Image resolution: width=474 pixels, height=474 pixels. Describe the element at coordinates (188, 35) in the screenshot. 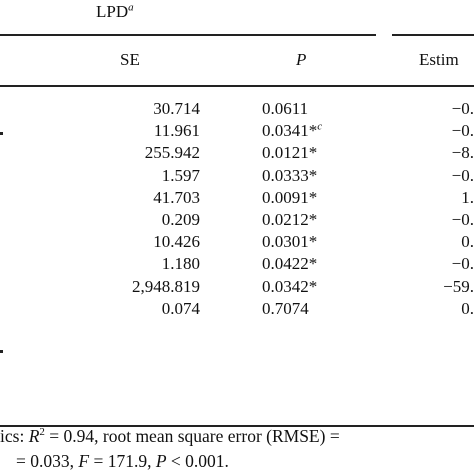

I see `group-underline-rule` at that location.